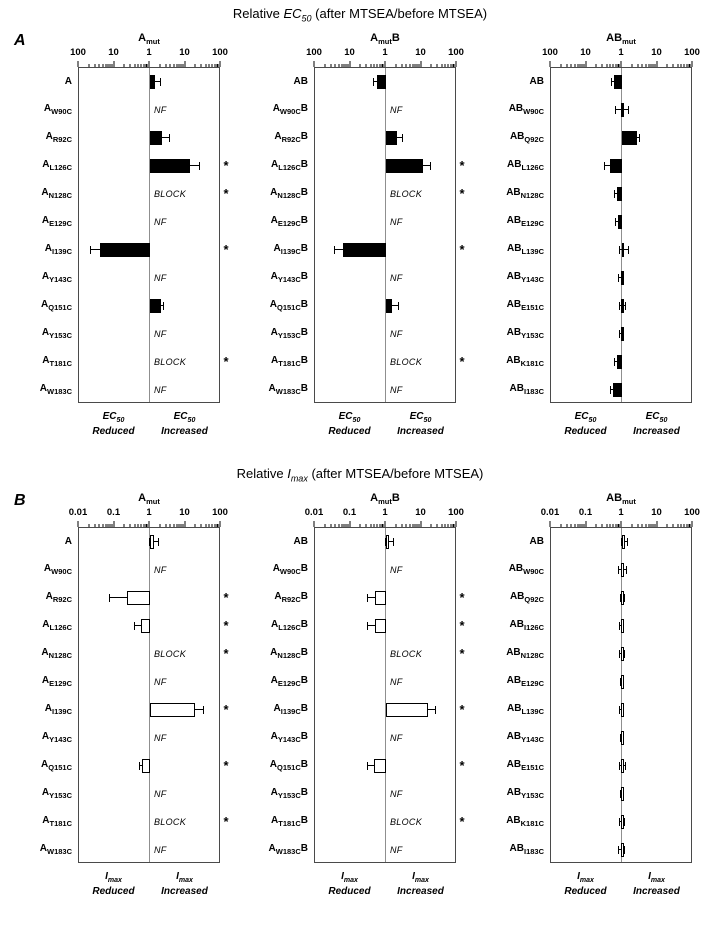 The image size is (720, 944). I want to click on x-axis-caption-right: Imax Increased, so click(656, 884).